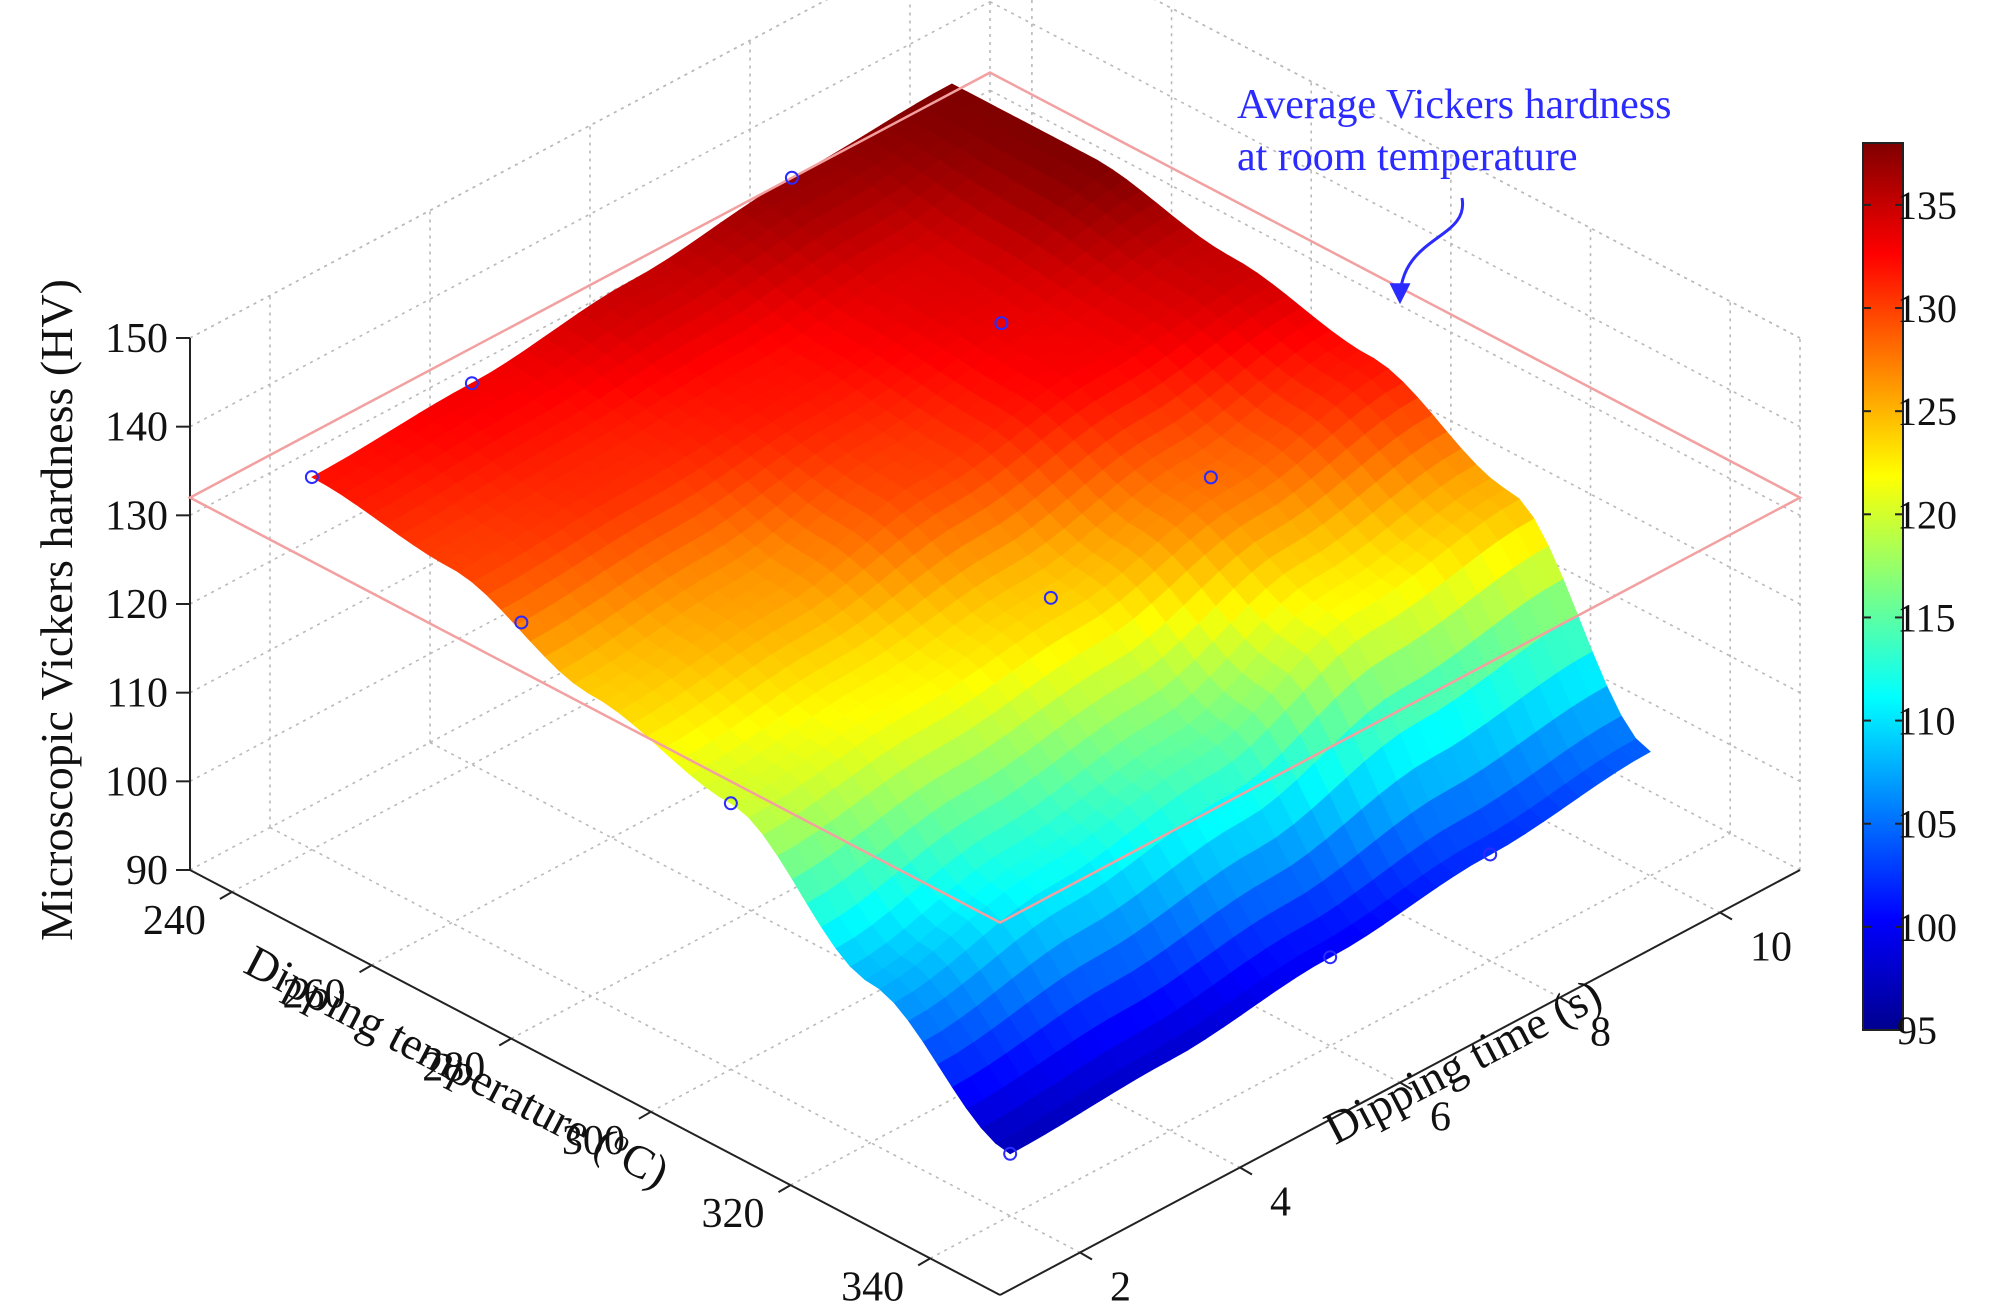  I want to click on y-tick-label: 10, so click(1771, 948).